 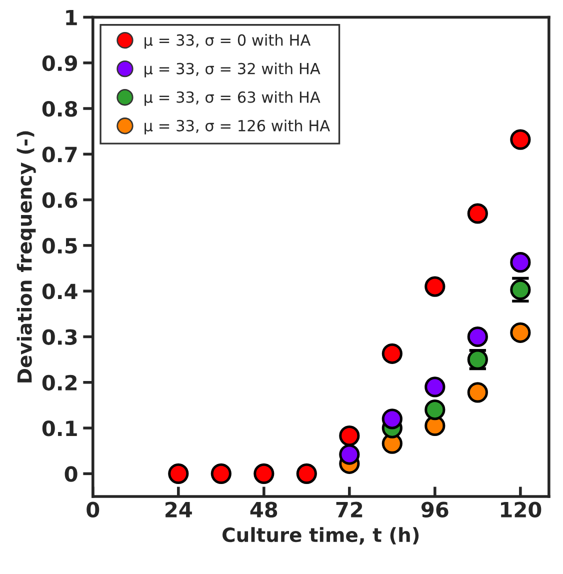 What do you see at coordinates (521, 510) in the screenshot?
I see `x-tick-label: 120` at bounding box center [521, 510].